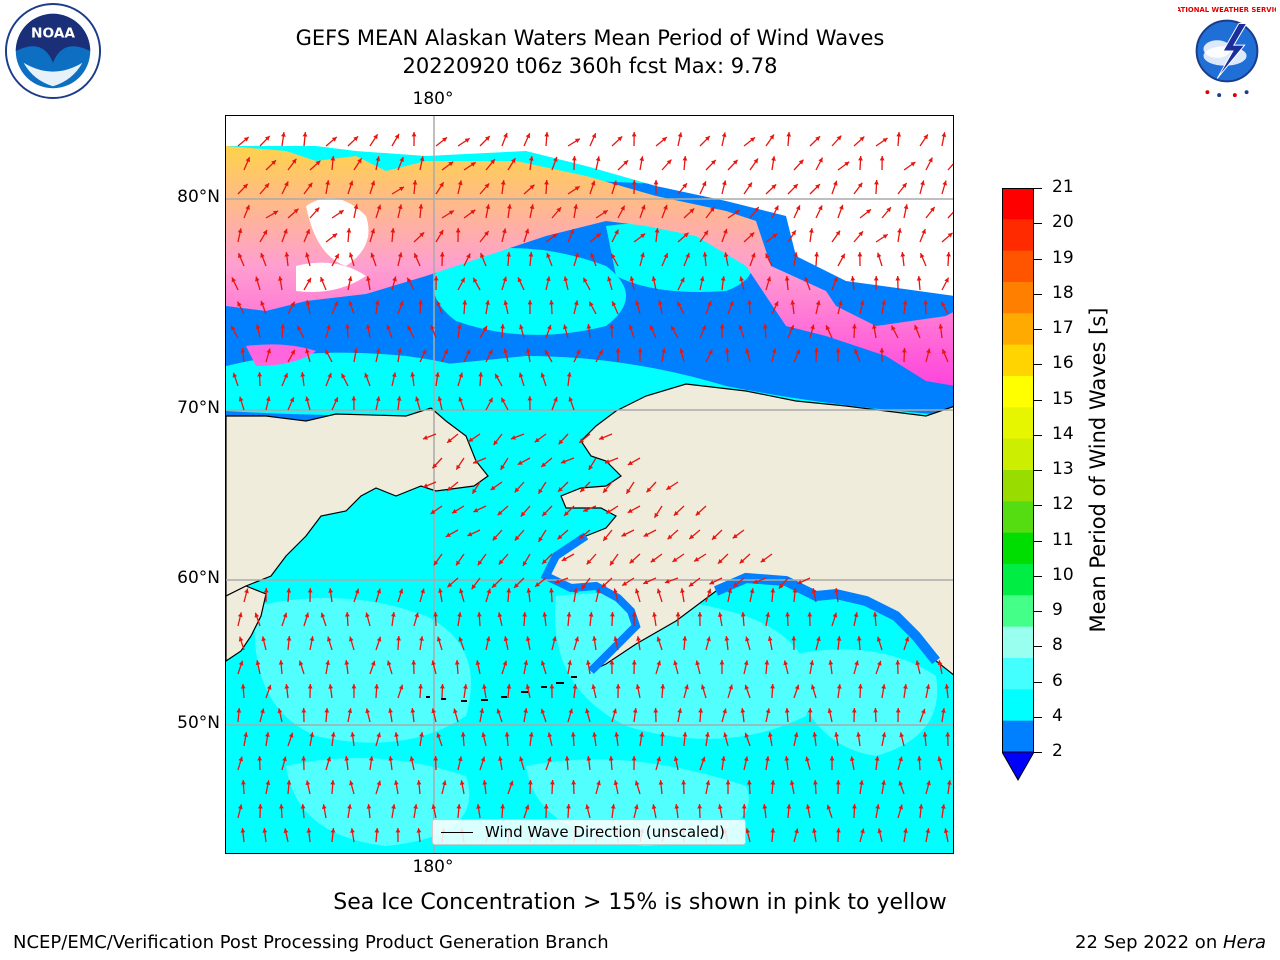 This screenshot has height=960, width=1280. I want to click on lat-label-70n: 70°N, so click(198, 408).